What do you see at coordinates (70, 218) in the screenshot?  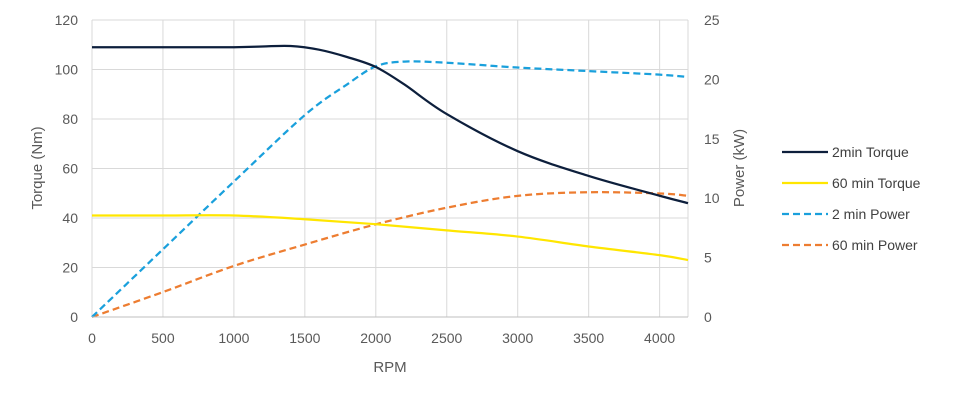 I see `y-tick-label: 40` at bounding box center [70, 218].